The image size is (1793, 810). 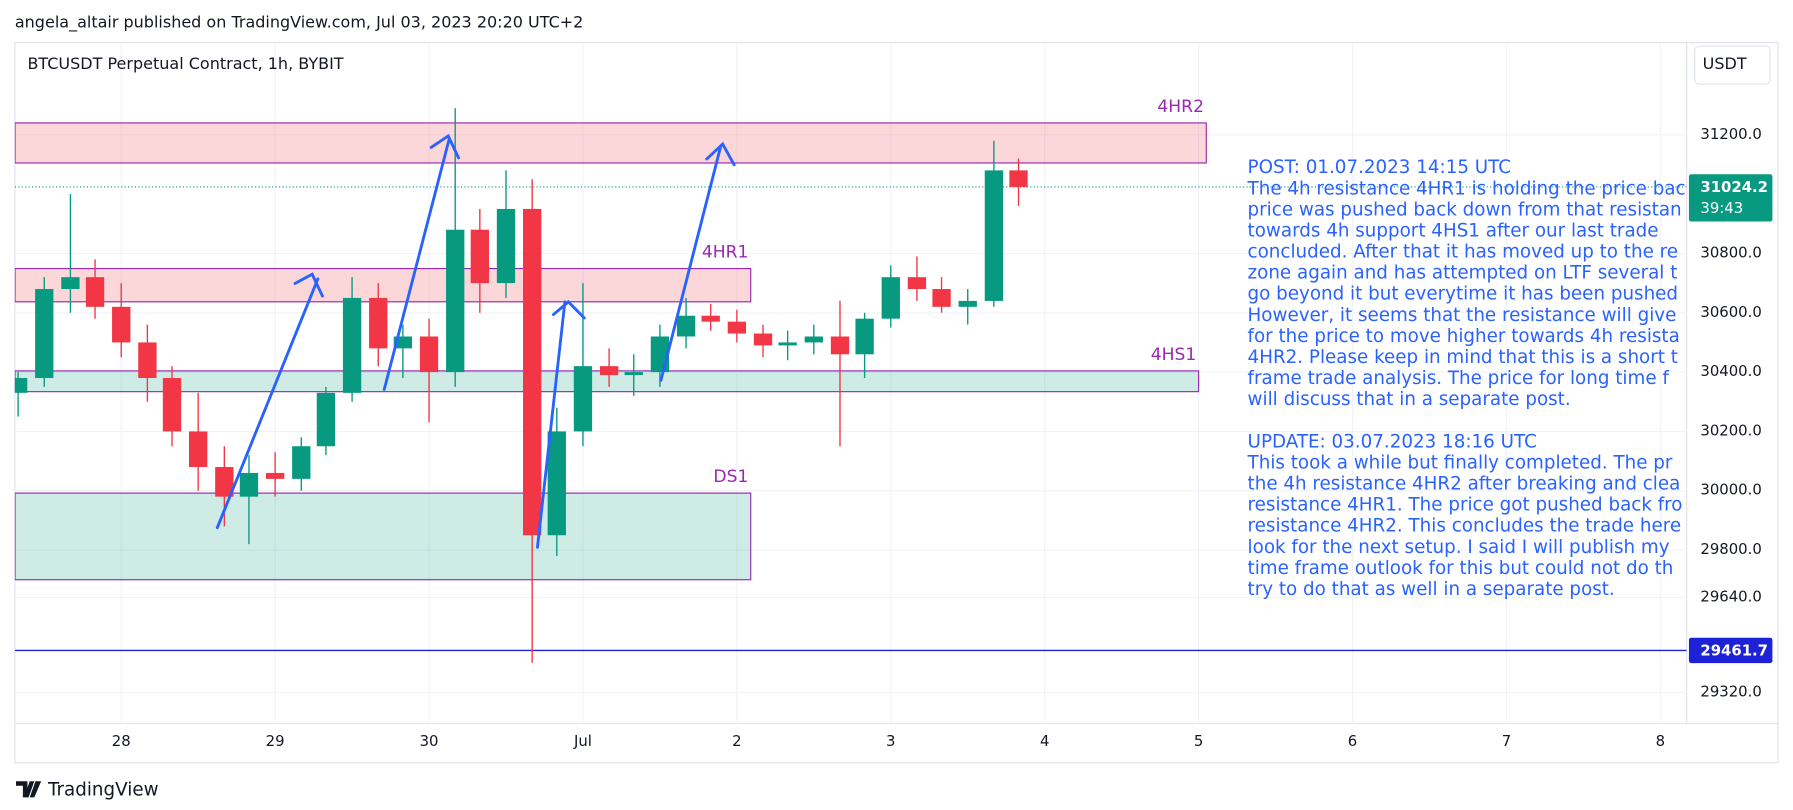 What do you see at coordinates (1730, 430) in the screenshot?
I see `y-tick-label: 30200.0` at bounding box center [1730, 430].